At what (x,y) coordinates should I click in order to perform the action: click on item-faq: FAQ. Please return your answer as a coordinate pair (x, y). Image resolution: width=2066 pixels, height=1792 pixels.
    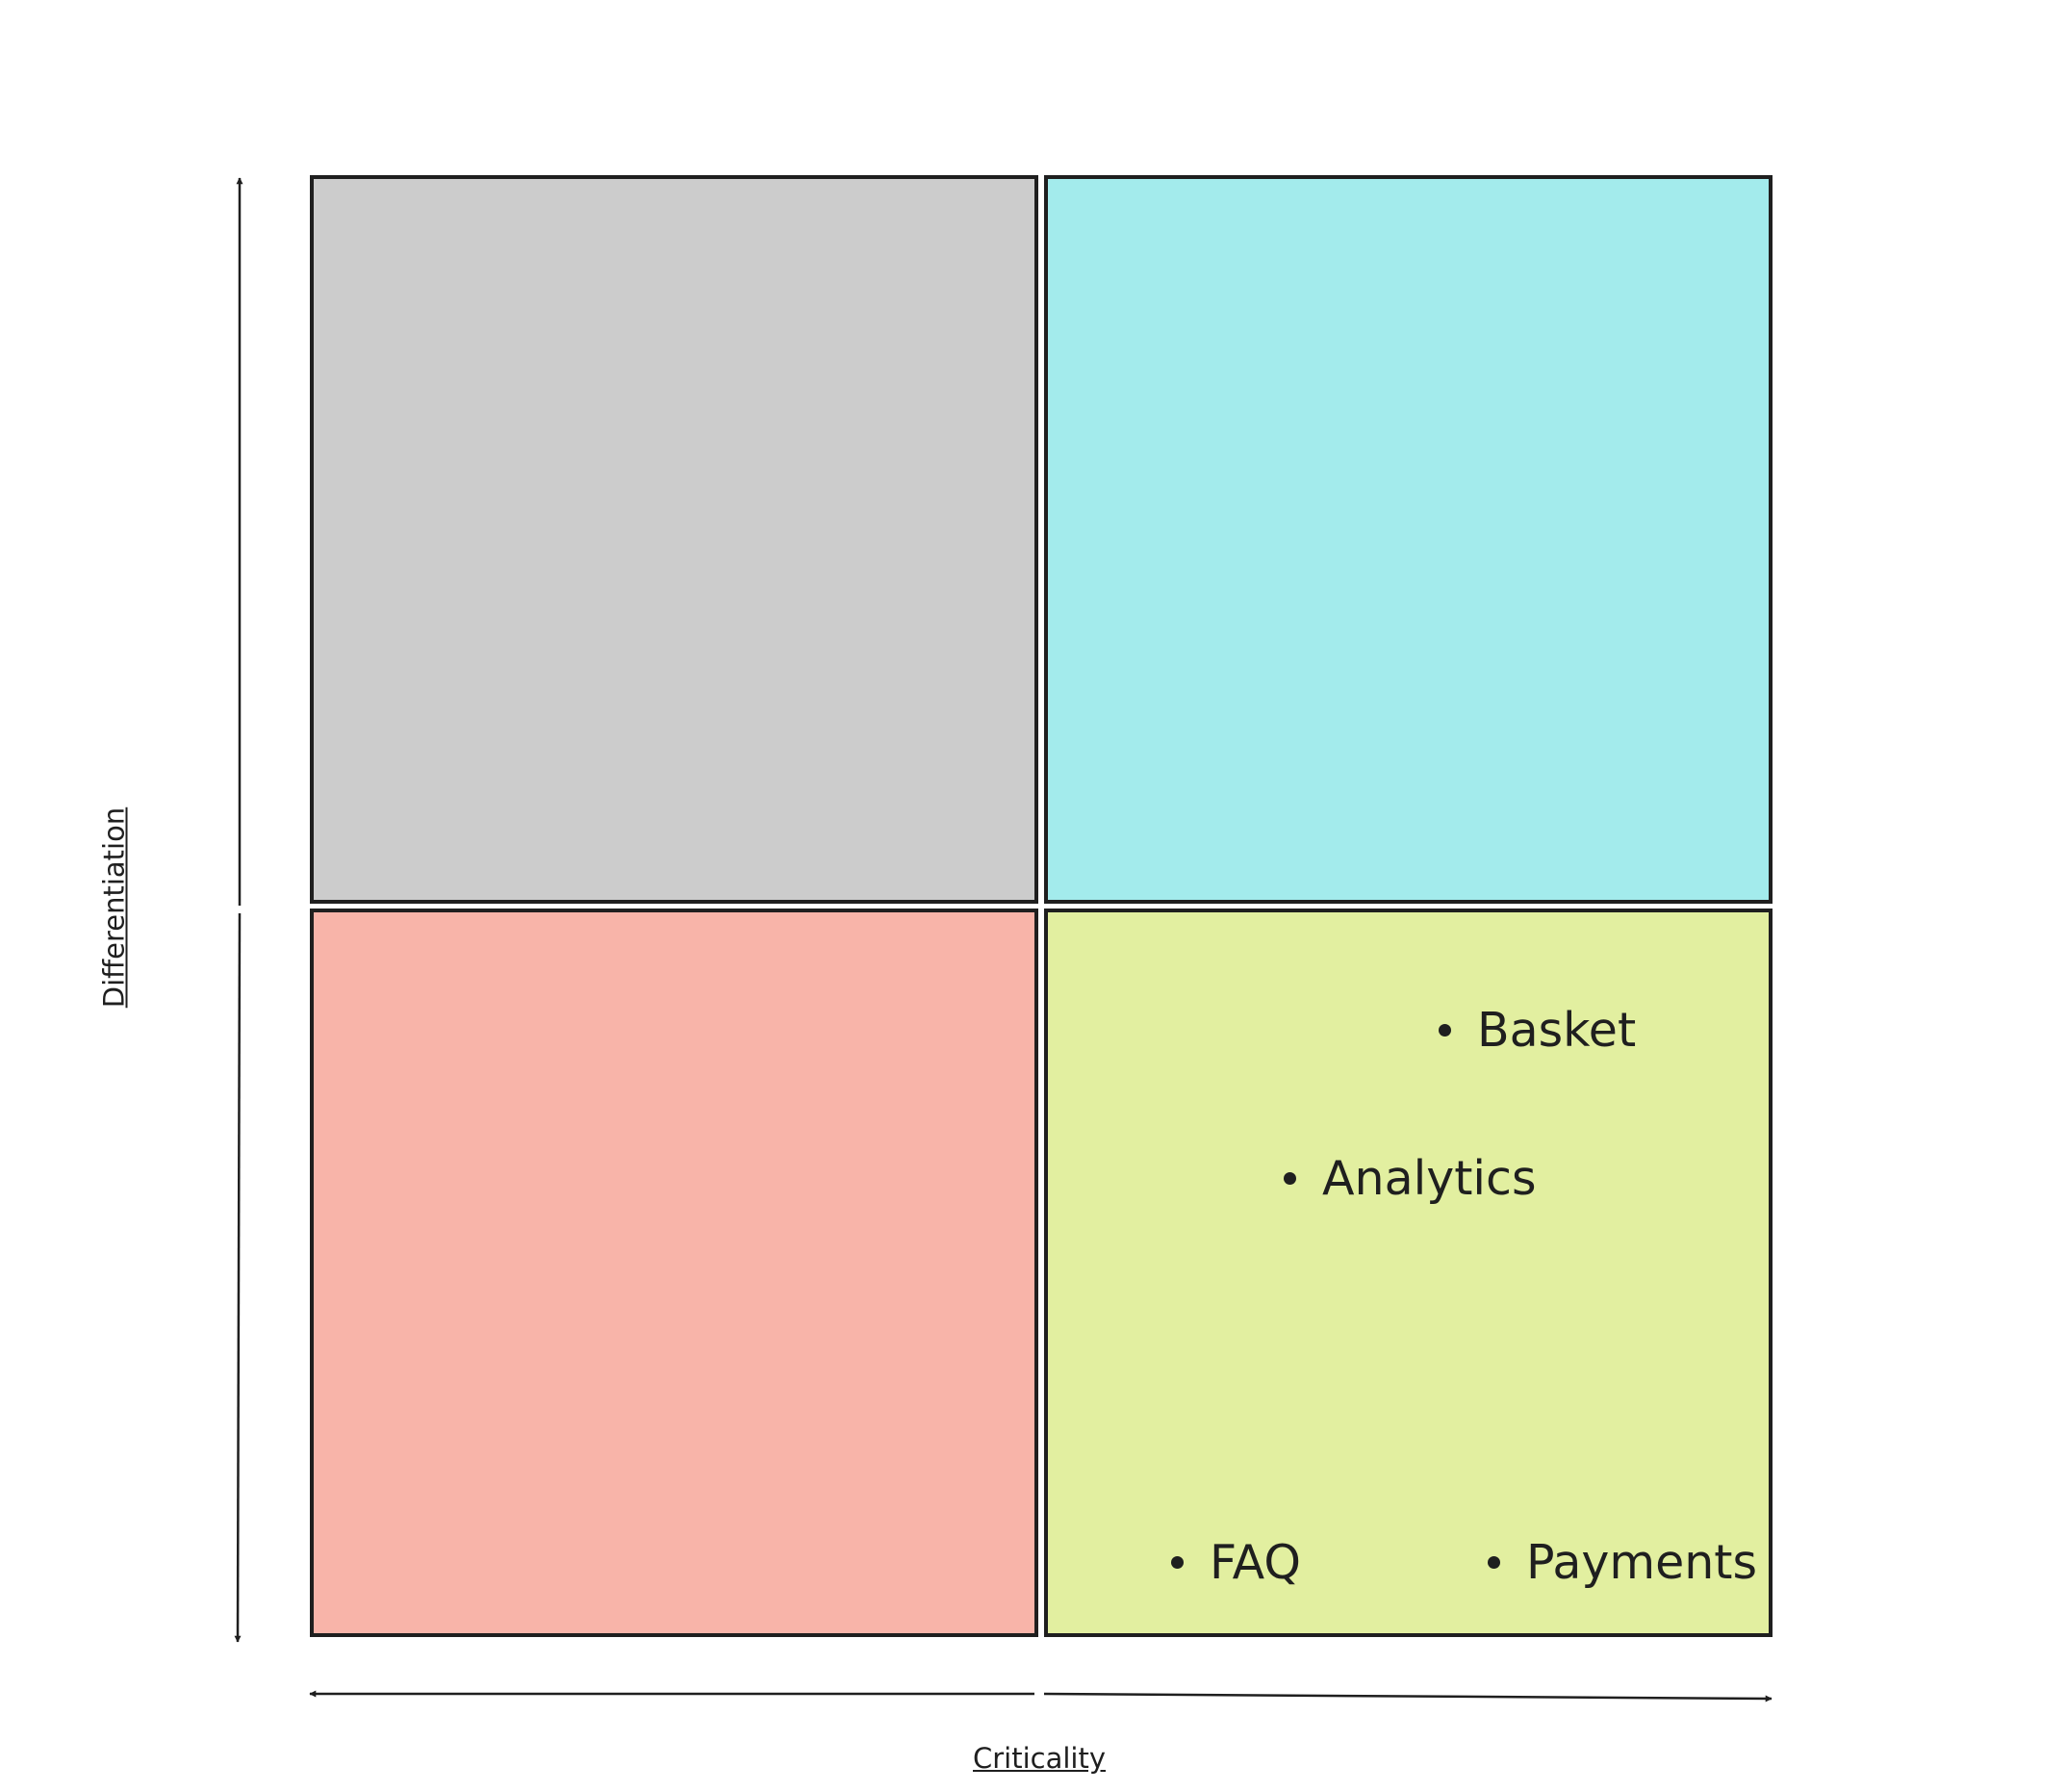
    Looking at the image, I should click on (1236, 1562).